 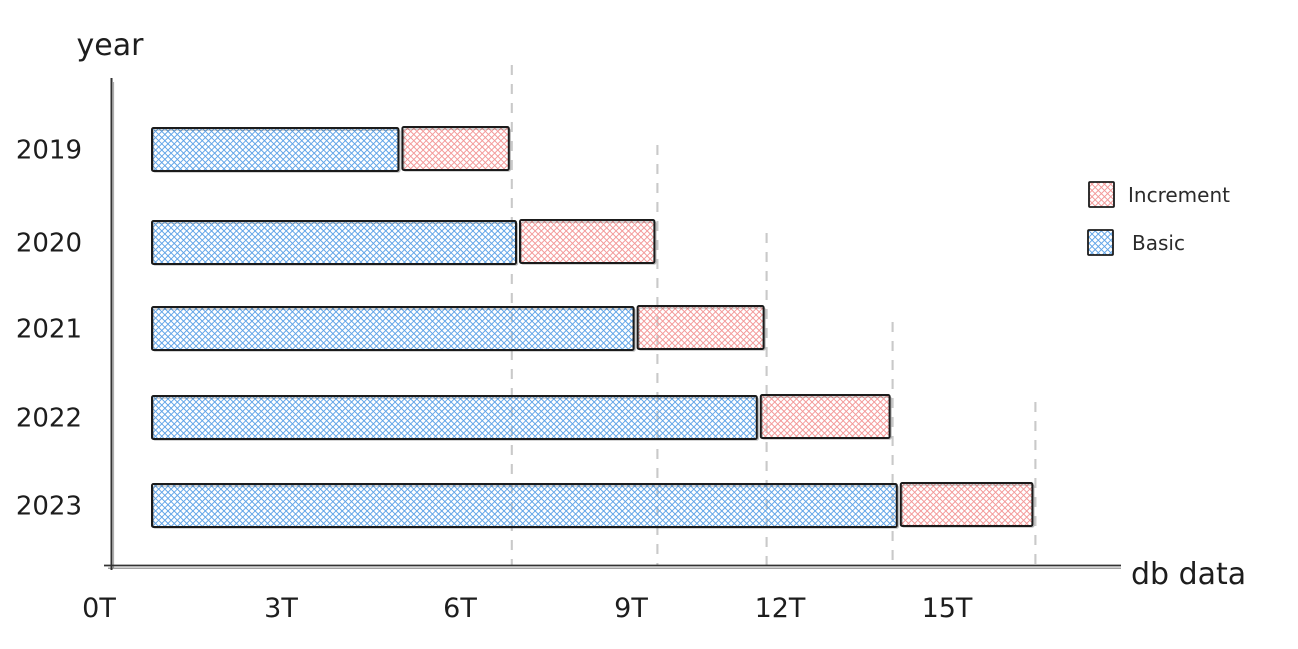 What do you see at coordinates (99, 608) in the screenshot?
I see `x-tick-label-0T: 0T` at bounding box center [99, 608].